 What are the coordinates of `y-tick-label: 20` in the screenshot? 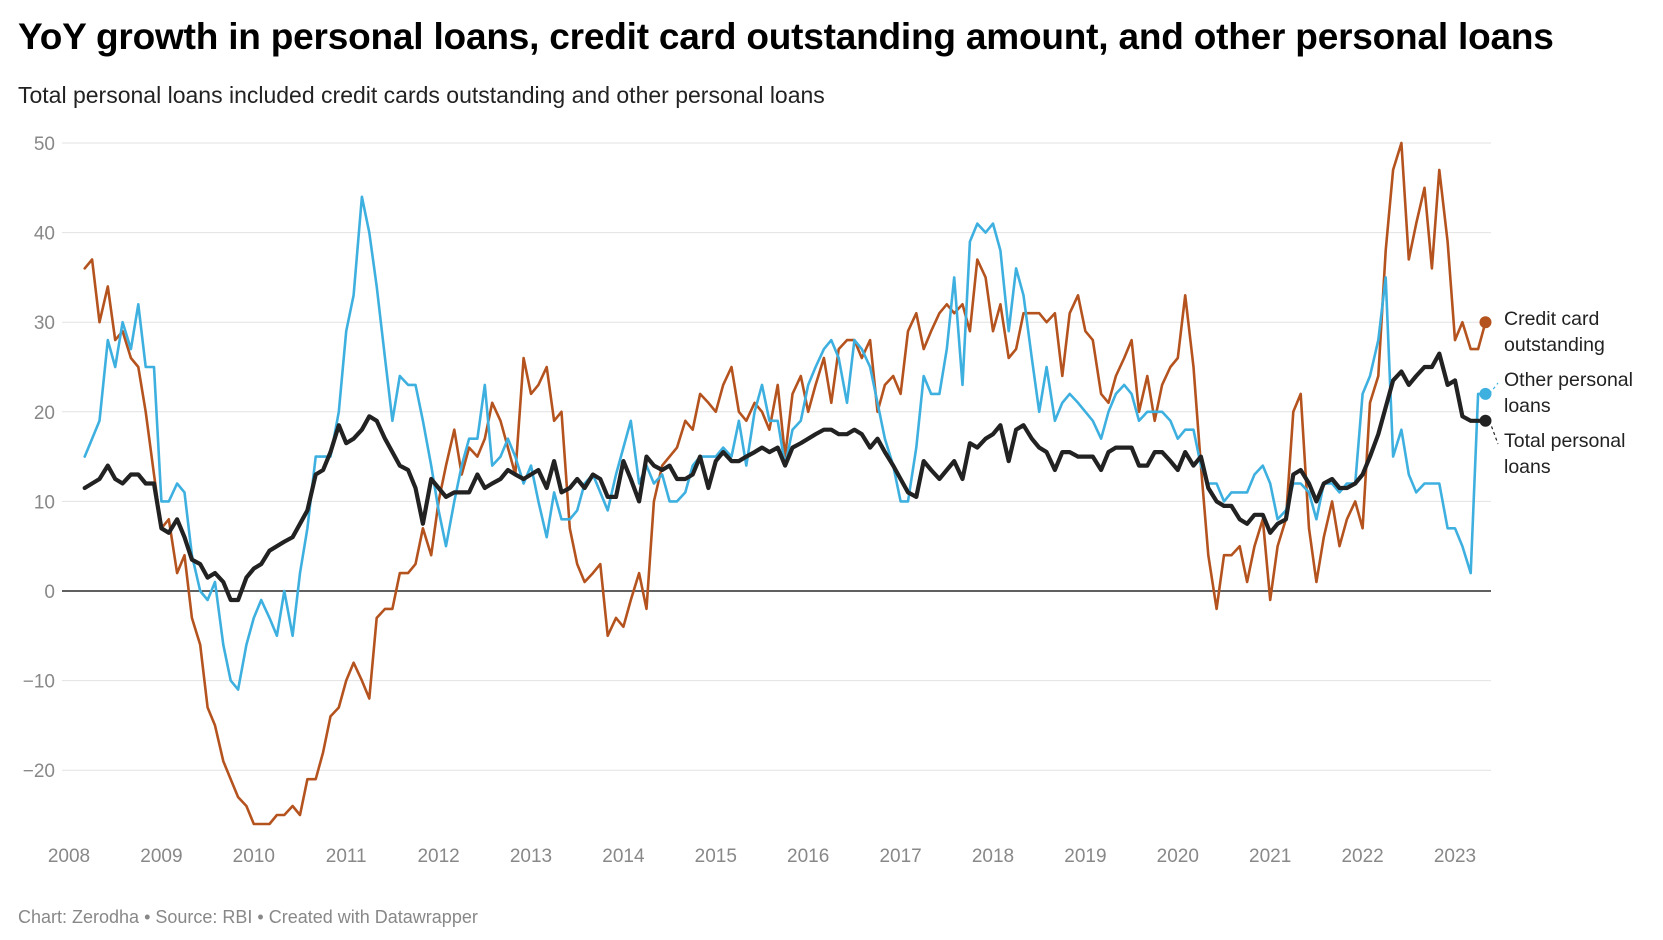 It's located at (44, 413).